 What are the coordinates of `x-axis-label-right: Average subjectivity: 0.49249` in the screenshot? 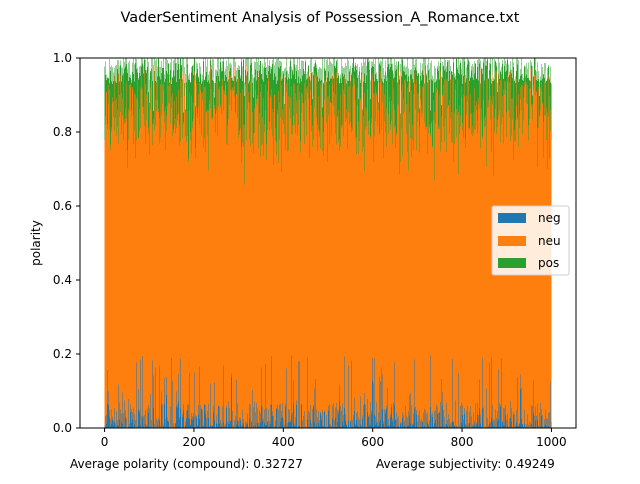 It's located at (465, 464).